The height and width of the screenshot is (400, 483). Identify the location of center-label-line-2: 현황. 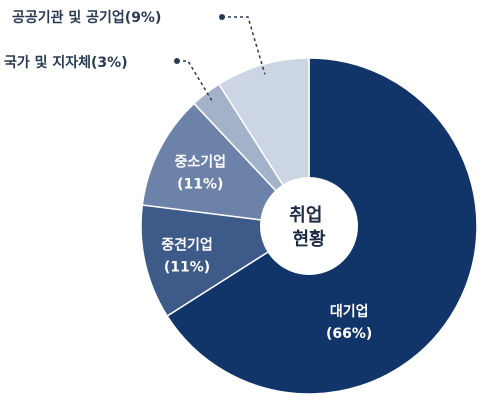
(309, 239).